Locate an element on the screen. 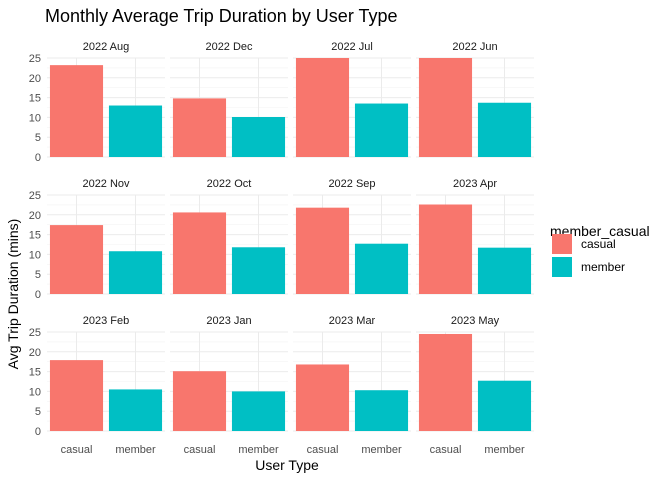 The width and height of the screenshot is (672, 480). facet-panel: 2022 Jul is located at coordinates (352, 99).